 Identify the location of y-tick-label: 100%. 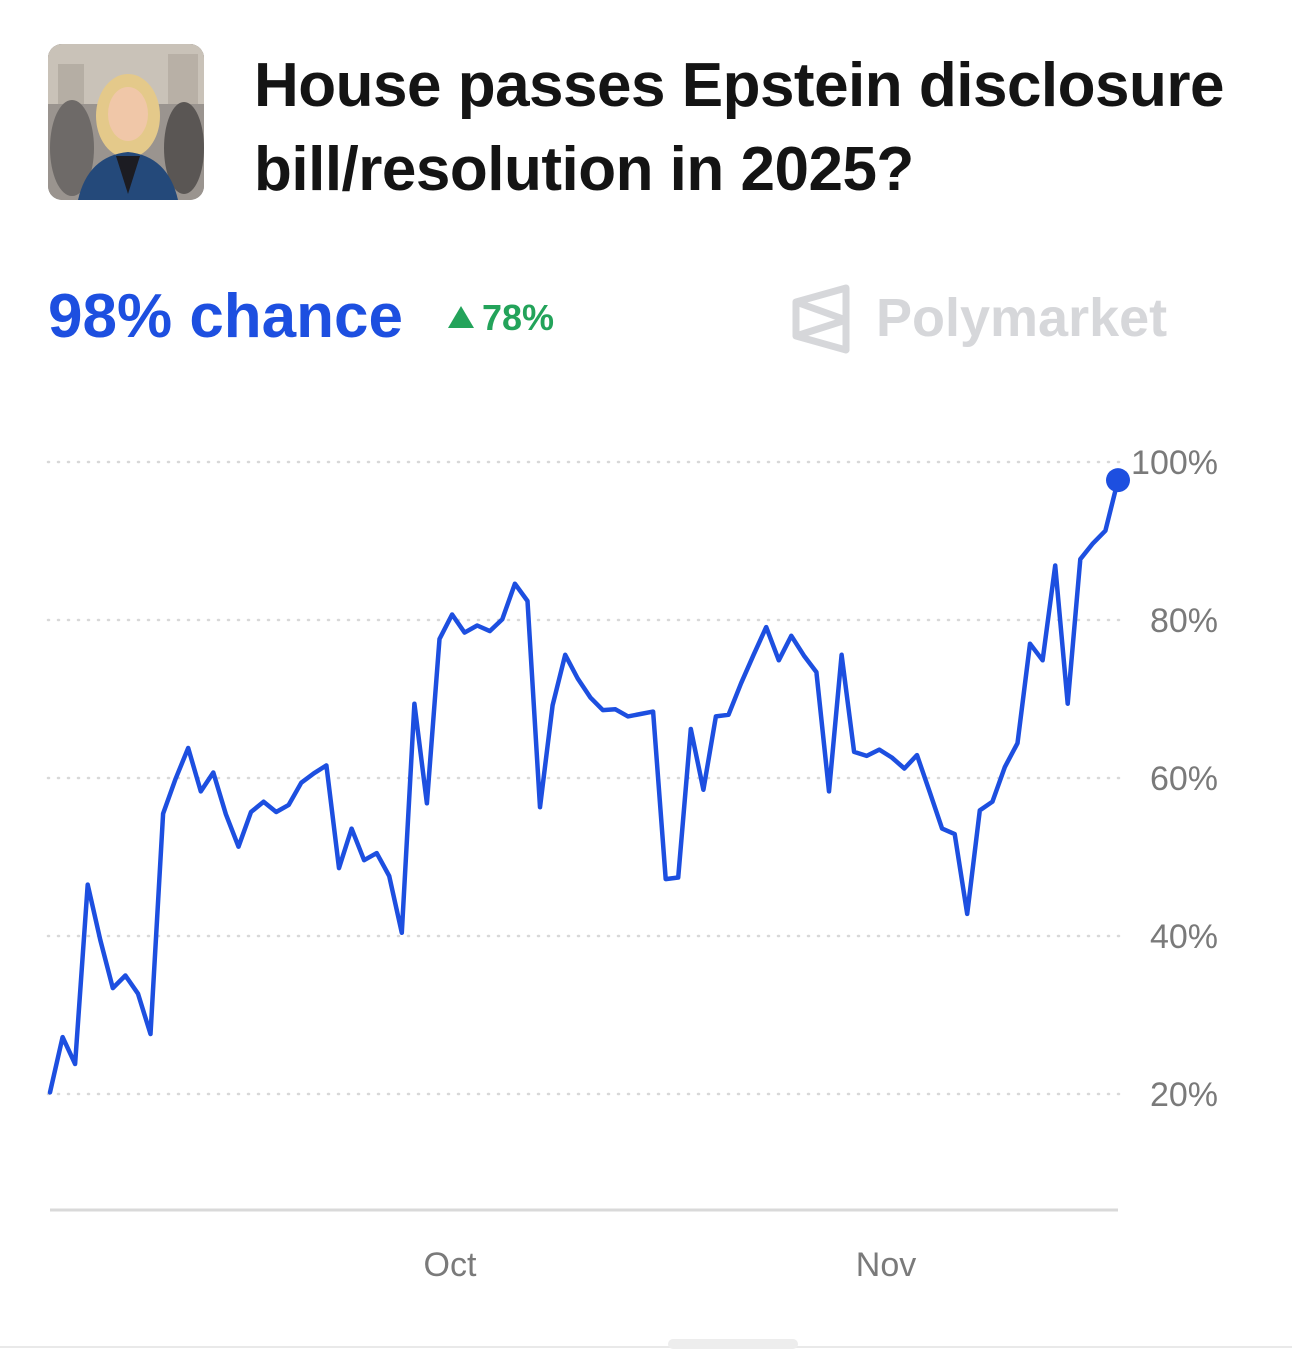
(1174, 463).